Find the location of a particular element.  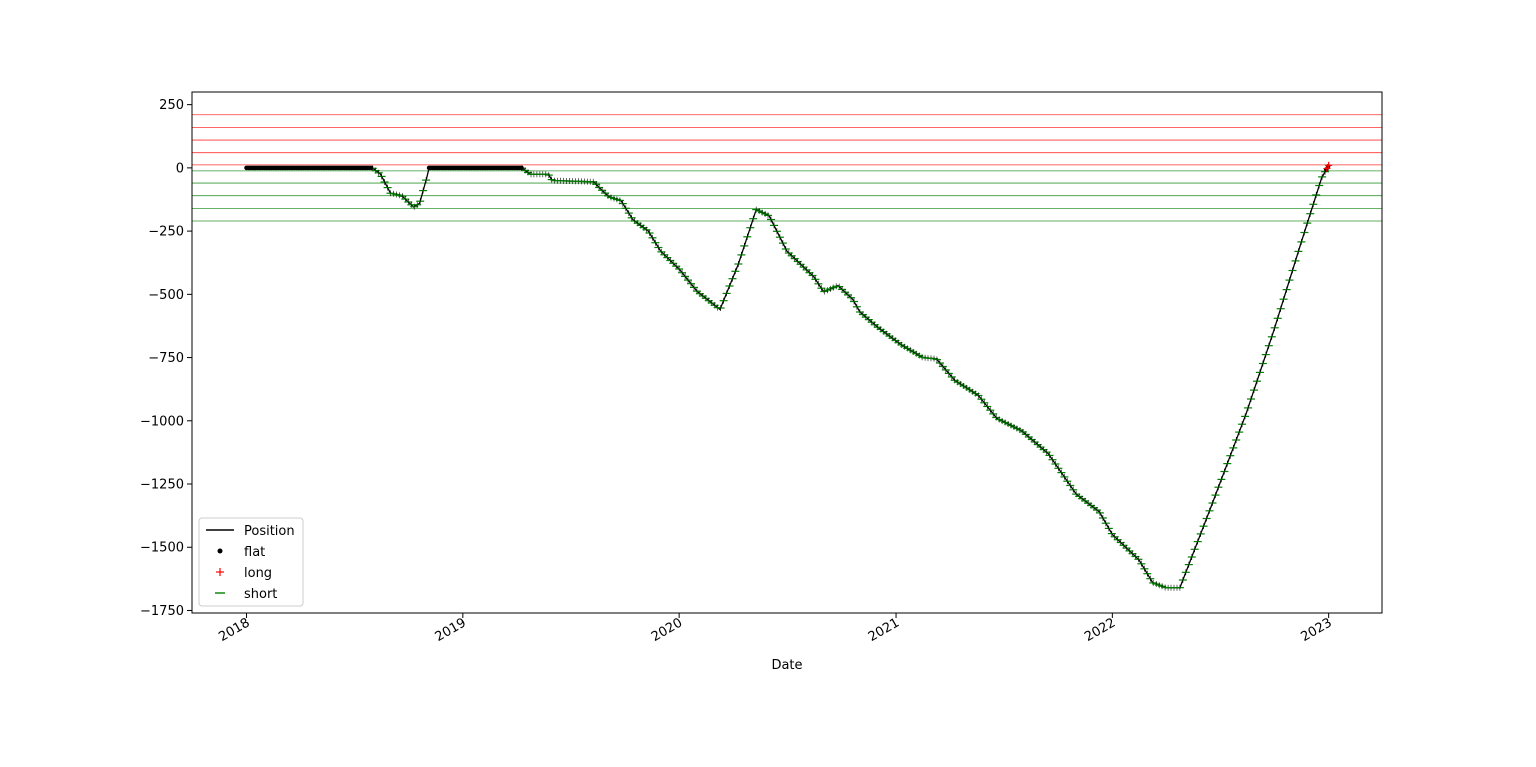

y-tick-label: −750 is located at coordinates (166, 358).